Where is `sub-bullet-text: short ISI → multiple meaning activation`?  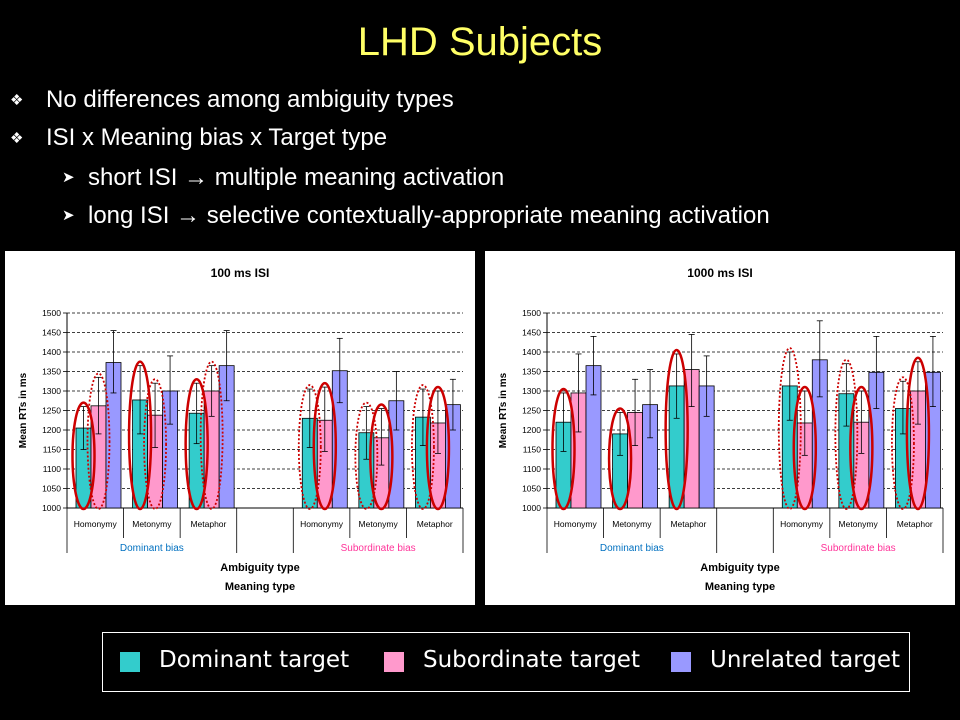
sub-bullet-text: short ISI → multiple meaning activation is located at coordinates (296, 177).